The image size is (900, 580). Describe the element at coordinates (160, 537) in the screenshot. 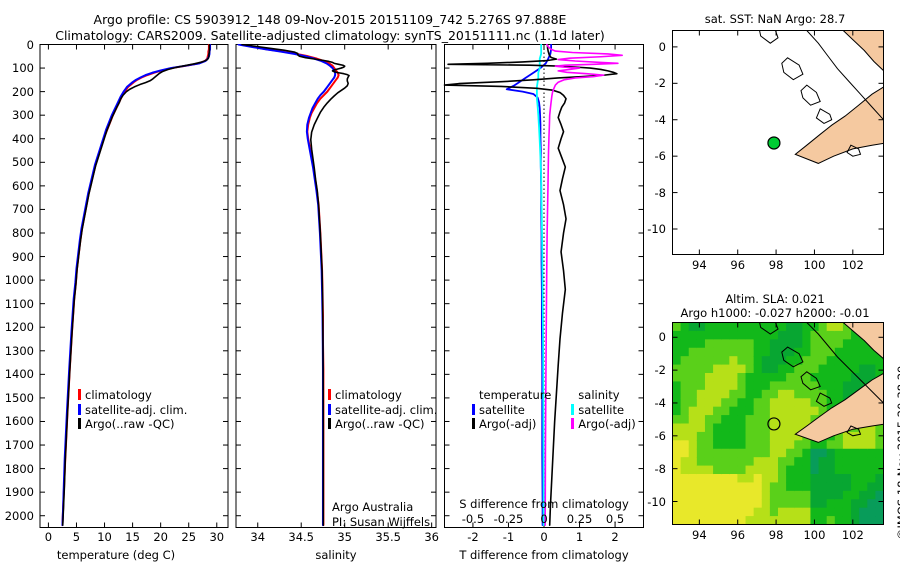

I see `temperature-tick-label: 20` at that location.